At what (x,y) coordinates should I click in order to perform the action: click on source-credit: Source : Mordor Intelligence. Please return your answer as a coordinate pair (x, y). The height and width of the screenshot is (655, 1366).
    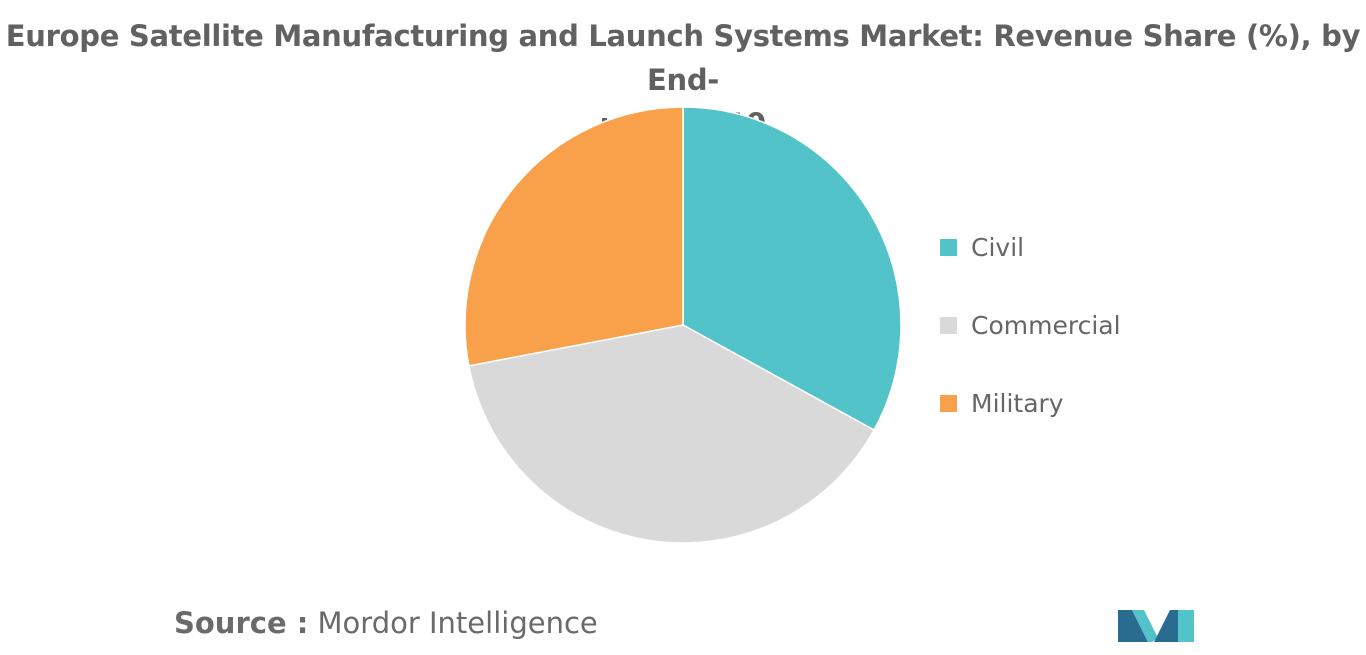
    Looking at the image, I should click on (386, 623).